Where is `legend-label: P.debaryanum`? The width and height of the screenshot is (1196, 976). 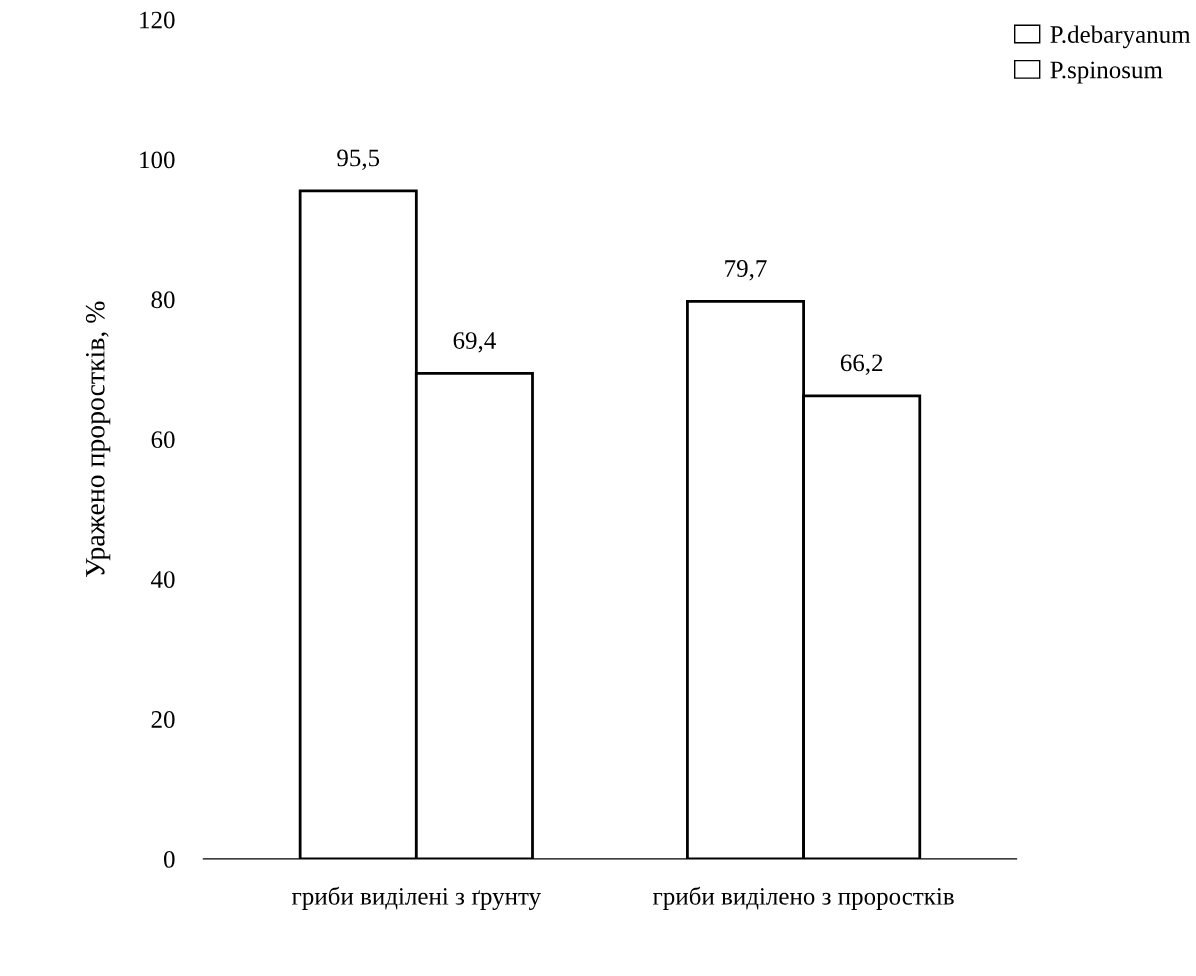
legend-label: P.debaryanum is located at coordinates (1120, 37).